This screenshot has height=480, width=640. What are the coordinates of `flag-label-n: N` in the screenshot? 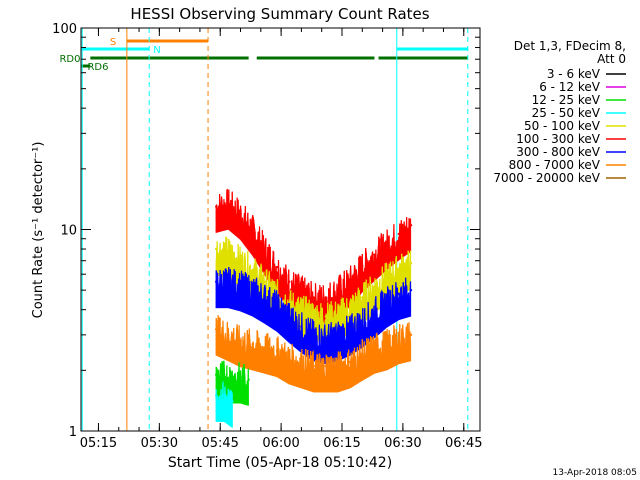 It's located at (156, 50).